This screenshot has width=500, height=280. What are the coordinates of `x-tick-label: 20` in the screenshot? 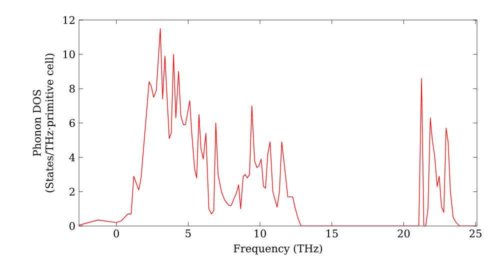 It's located at (404, 234).